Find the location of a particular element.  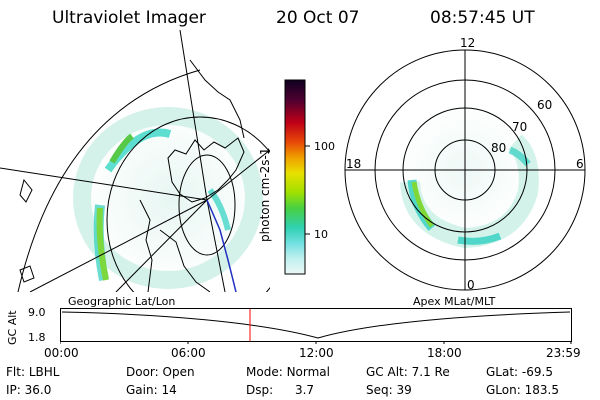

altitude-panel is located at coordinates (316, 326).